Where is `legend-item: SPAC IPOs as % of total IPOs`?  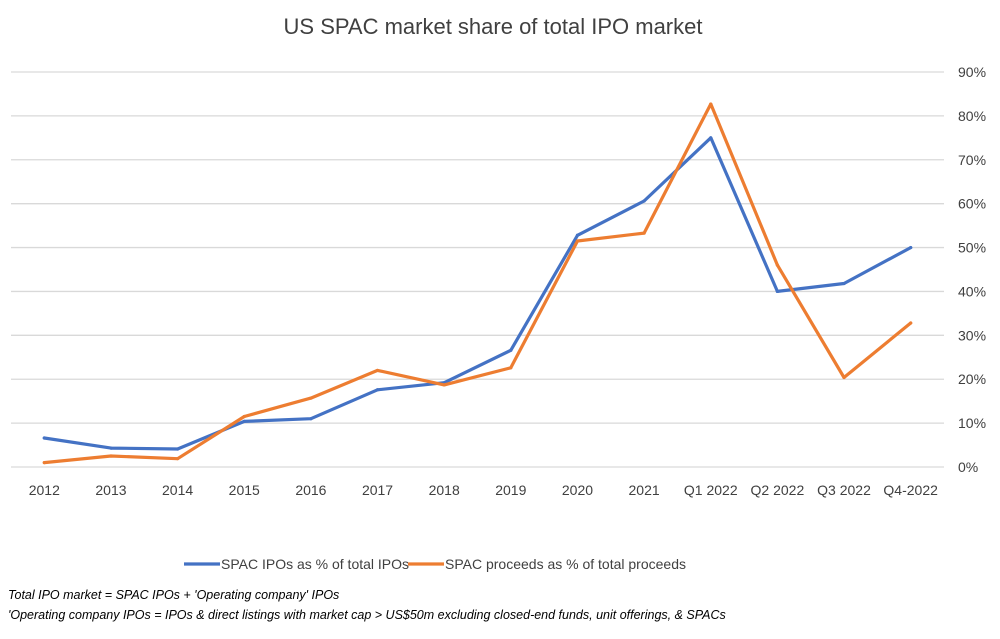 legend-item: SPAC IPOs as % of total IPOs is located at coordinates (296, 564).